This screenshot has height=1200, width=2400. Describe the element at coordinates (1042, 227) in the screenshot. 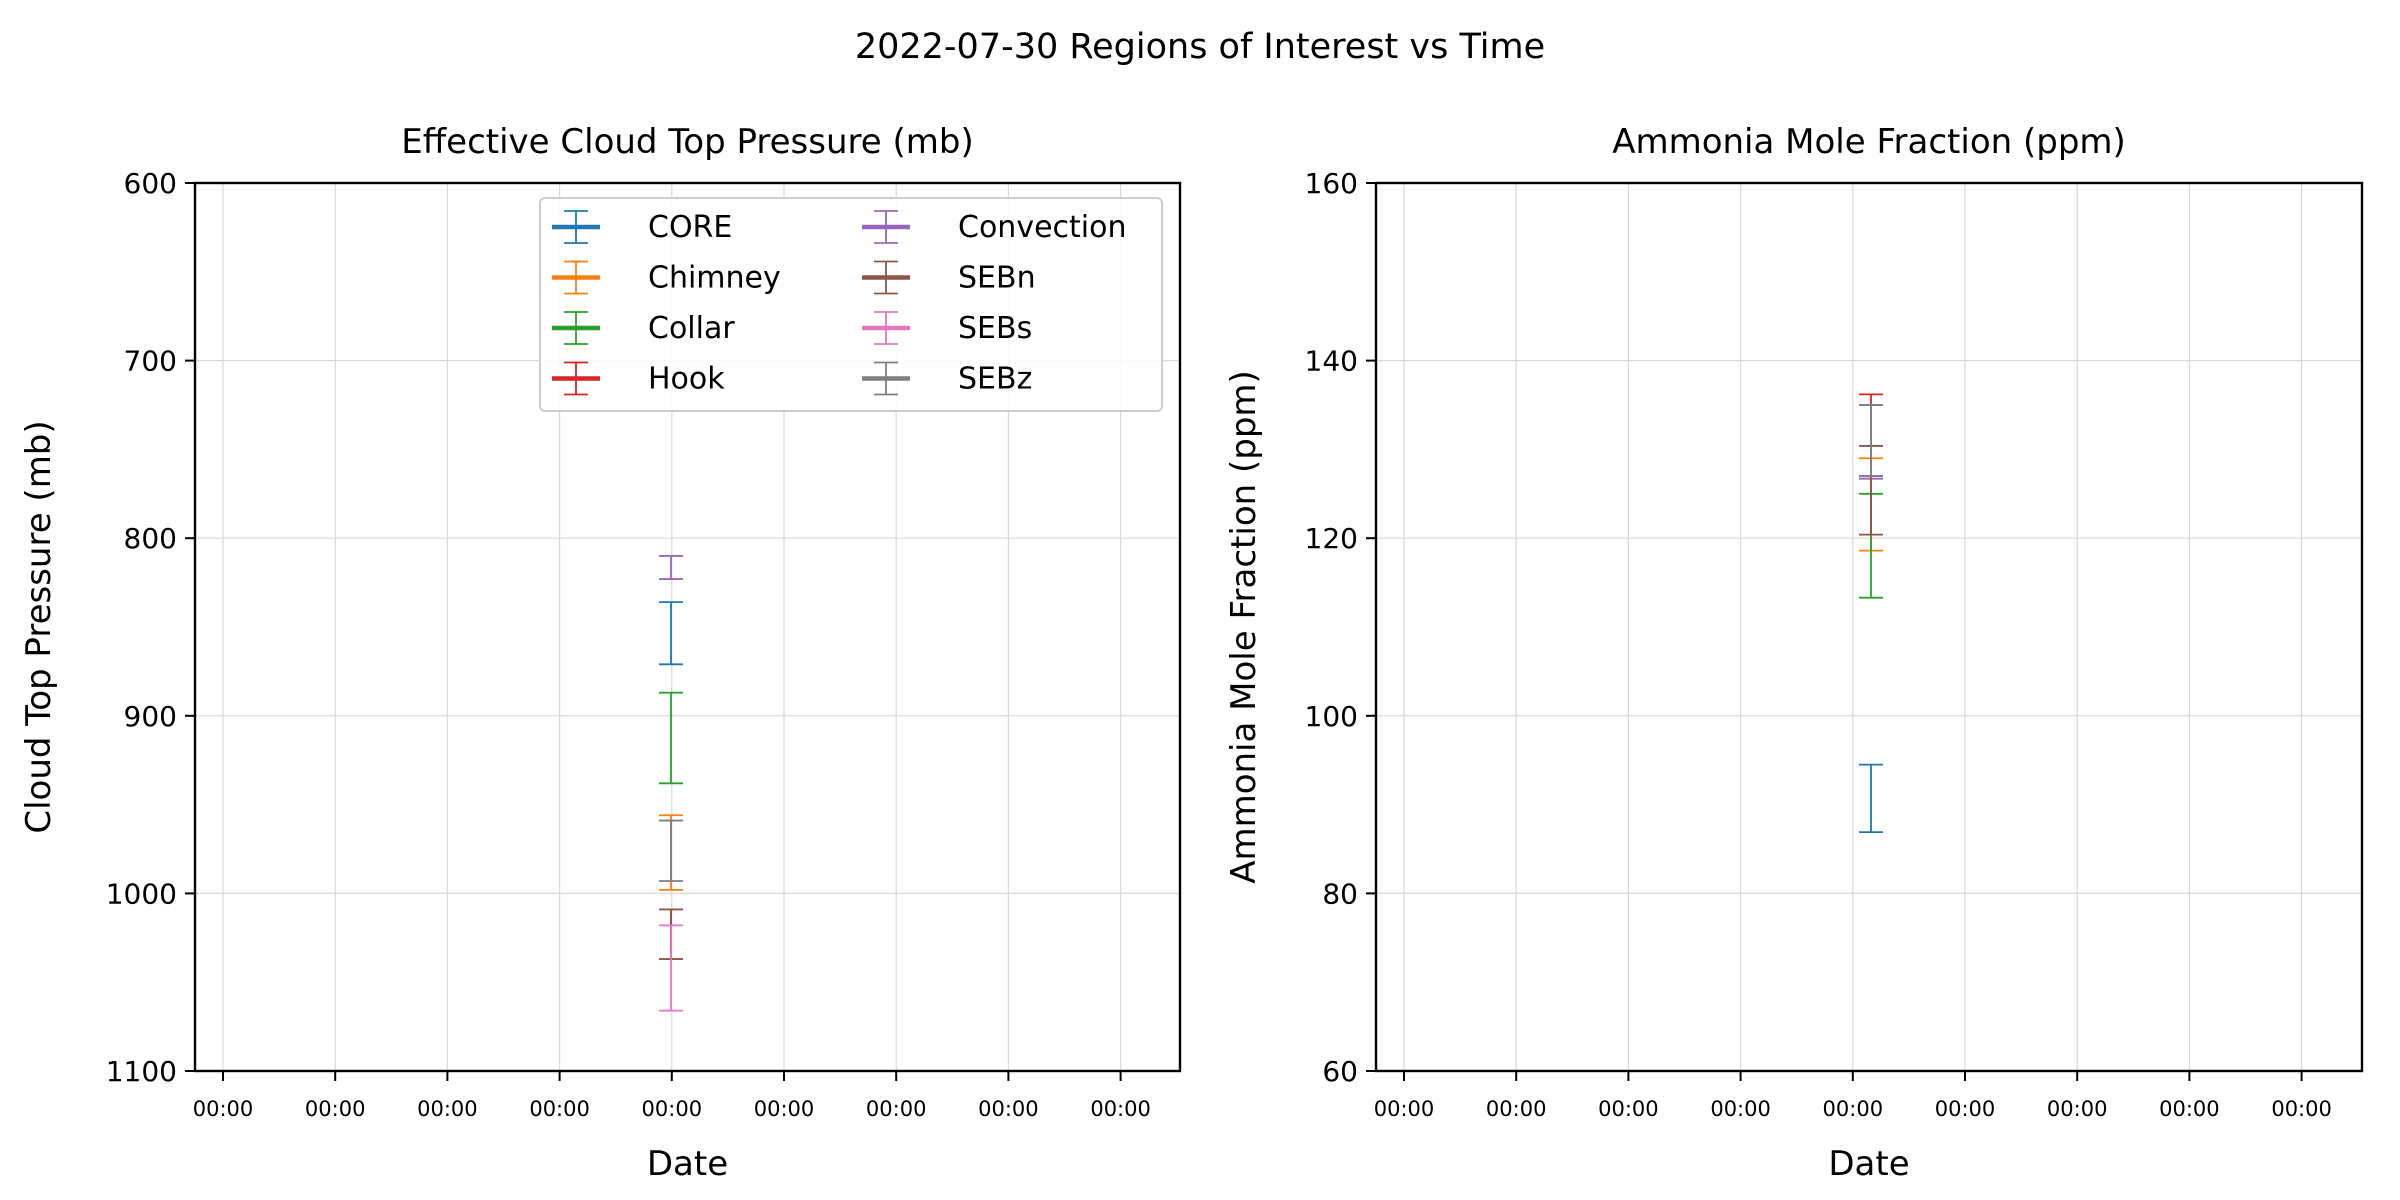

I see `legend-label: Convection` at that location.